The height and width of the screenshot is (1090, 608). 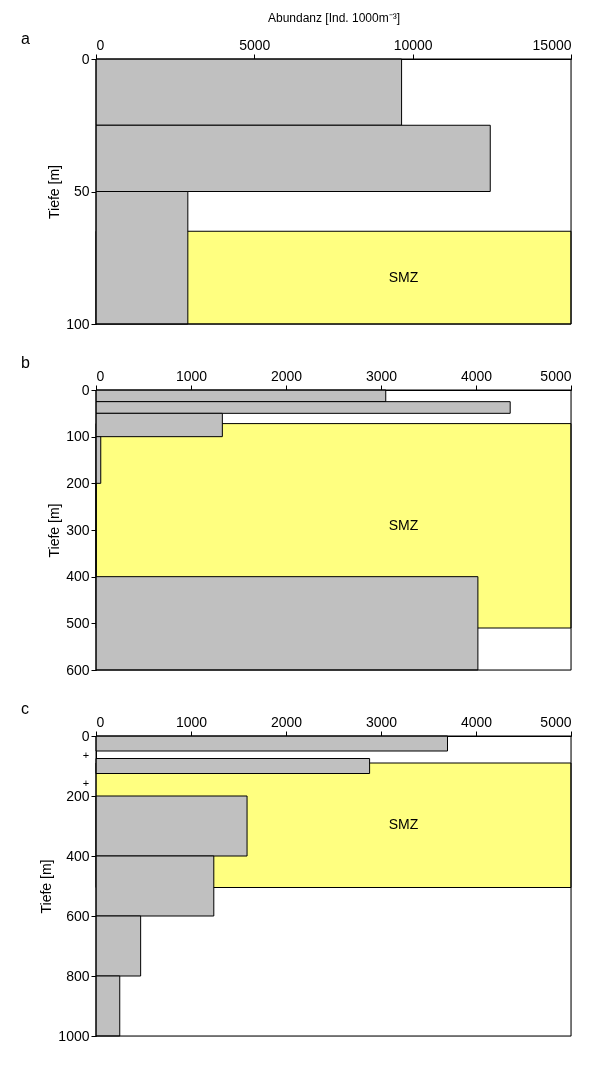 What do you see at coordinates (74, 1035) in the screenshot?
I see `y-tick-label: 1000` at bounding box center [74, 1035].